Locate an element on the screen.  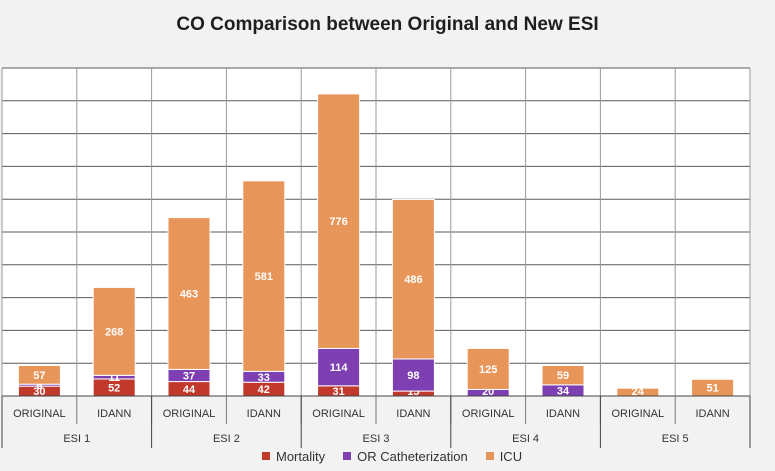
legend-item: Mortality is located at coordinates (293, 456).